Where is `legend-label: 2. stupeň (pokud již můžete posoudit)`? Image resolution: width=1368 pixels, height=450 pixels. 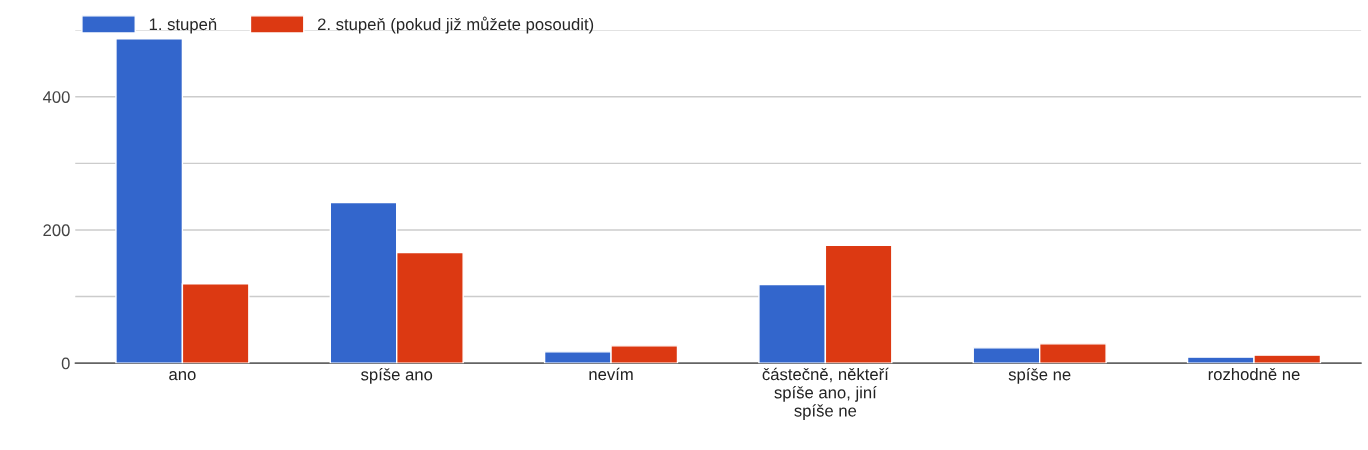 legend-label: 2. stupeň (pokud již můžete posoudit) is located at coordinates (455, 25).